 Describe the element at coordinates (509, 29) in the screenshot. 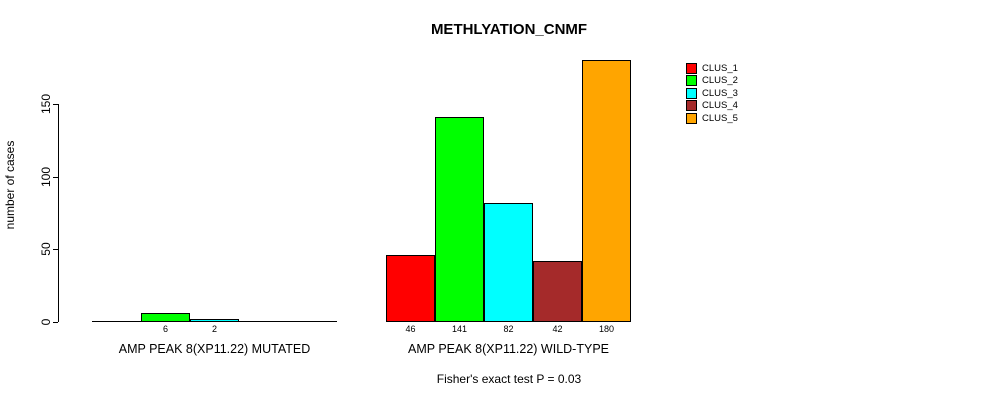

I see `chart-title: METHLYATION_CNMF` at that location.